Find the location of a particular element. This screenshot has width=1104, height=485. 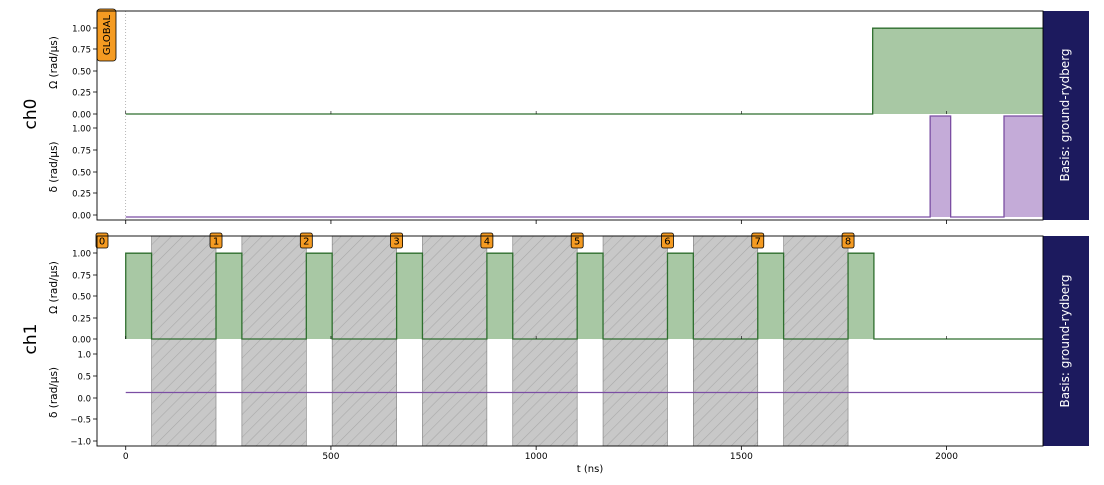

ch1d-ytick-label: −0.5 is located at coordinates (80, 421).